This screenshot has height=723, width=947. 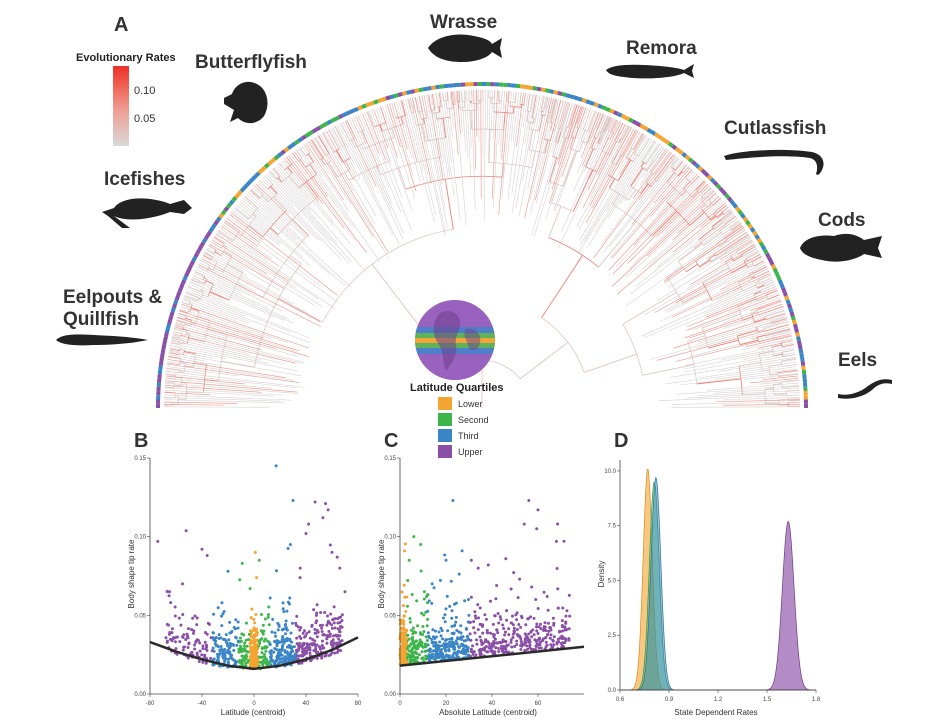 I want to click on quartile-swatch-lower, so click(x=445, y=403).